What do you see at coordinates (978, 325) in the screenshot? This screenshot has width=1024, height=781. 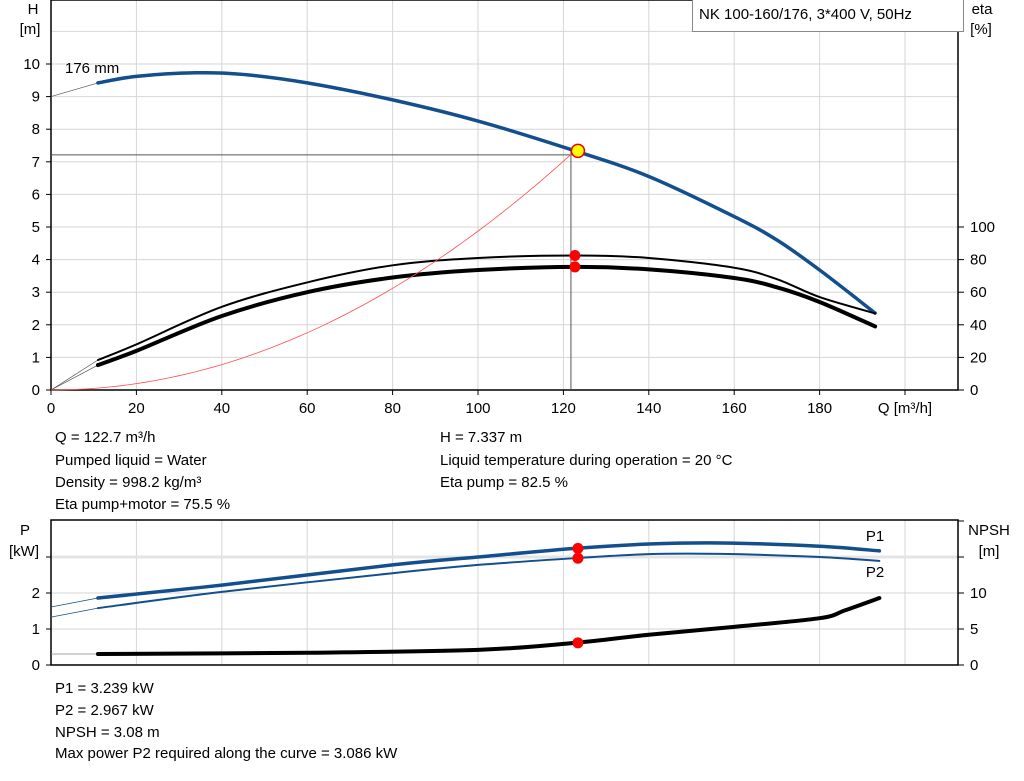 I see `y2-tick-label: 40` at bounding box center [978, 325].